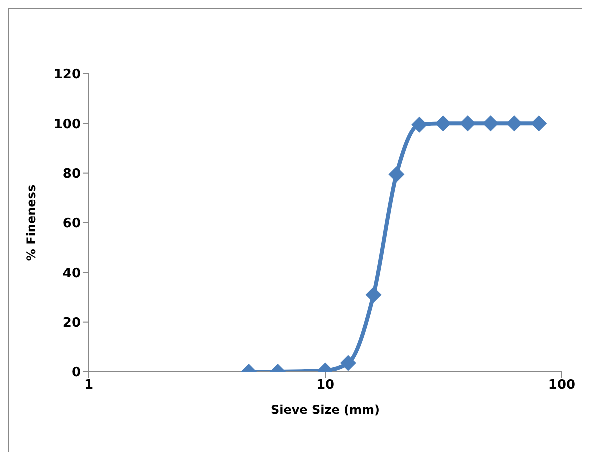 Image resolution: width=589 pixels, height=459 pixels. I want to click on x-tick-label: 10, so click(325, 386).